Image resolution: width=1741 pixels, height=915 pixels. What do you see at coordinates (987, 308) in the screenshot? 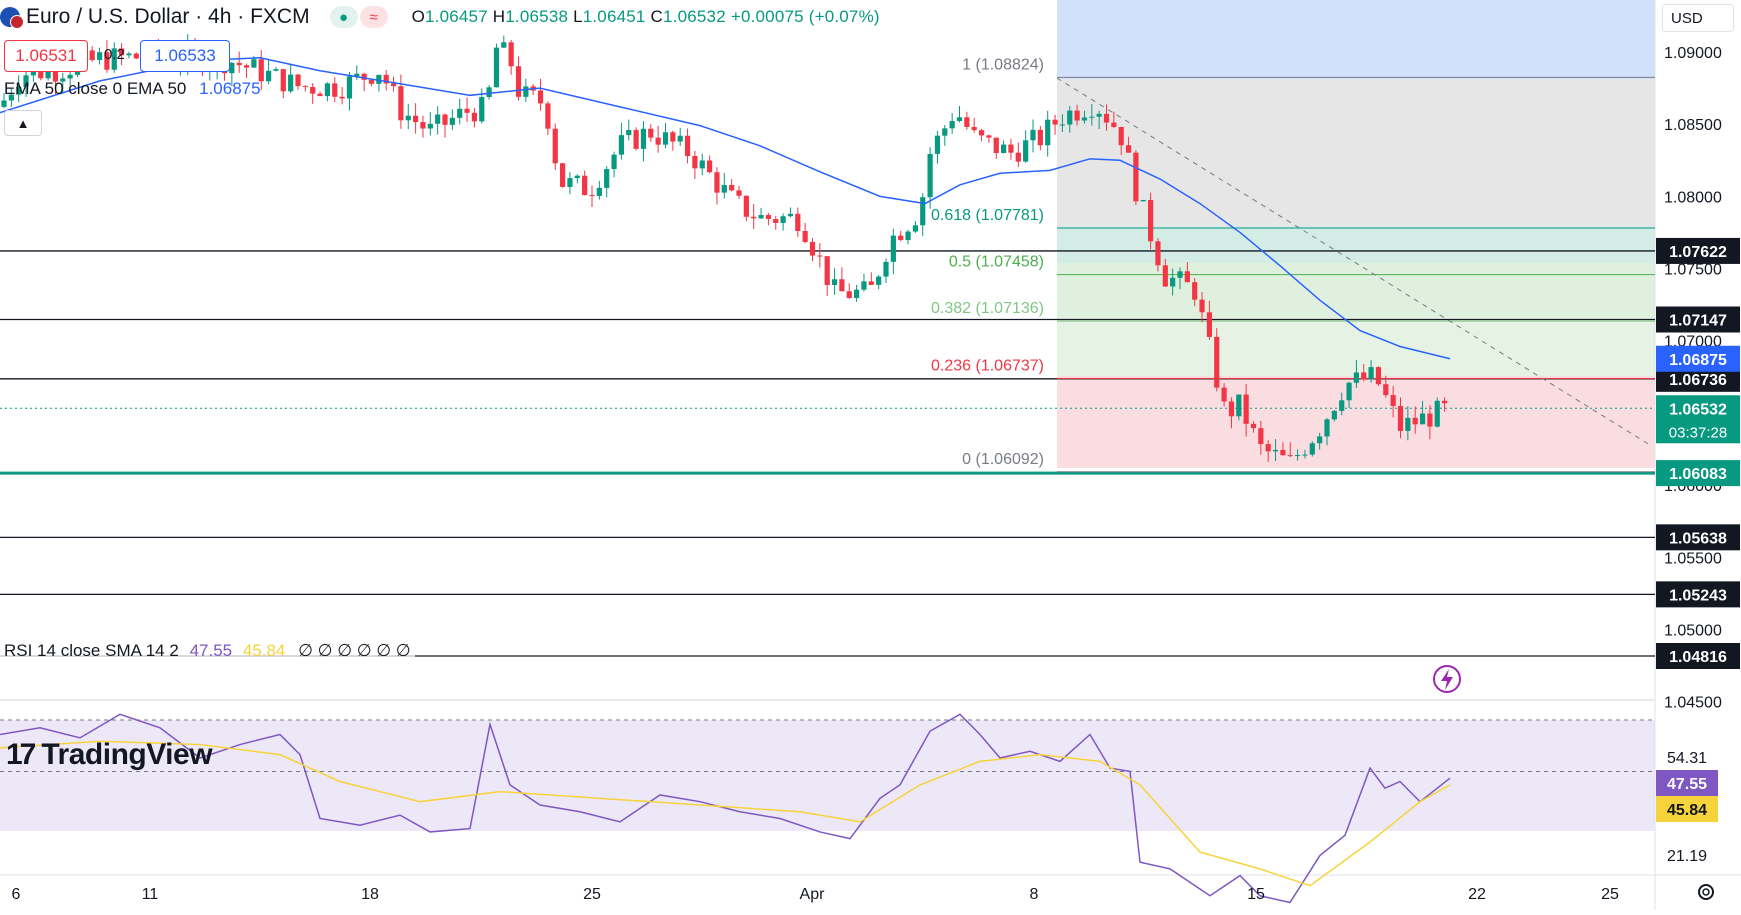
I see `fib-level-label: 0.382 (1.07136)` at bounding box center [987, 308].